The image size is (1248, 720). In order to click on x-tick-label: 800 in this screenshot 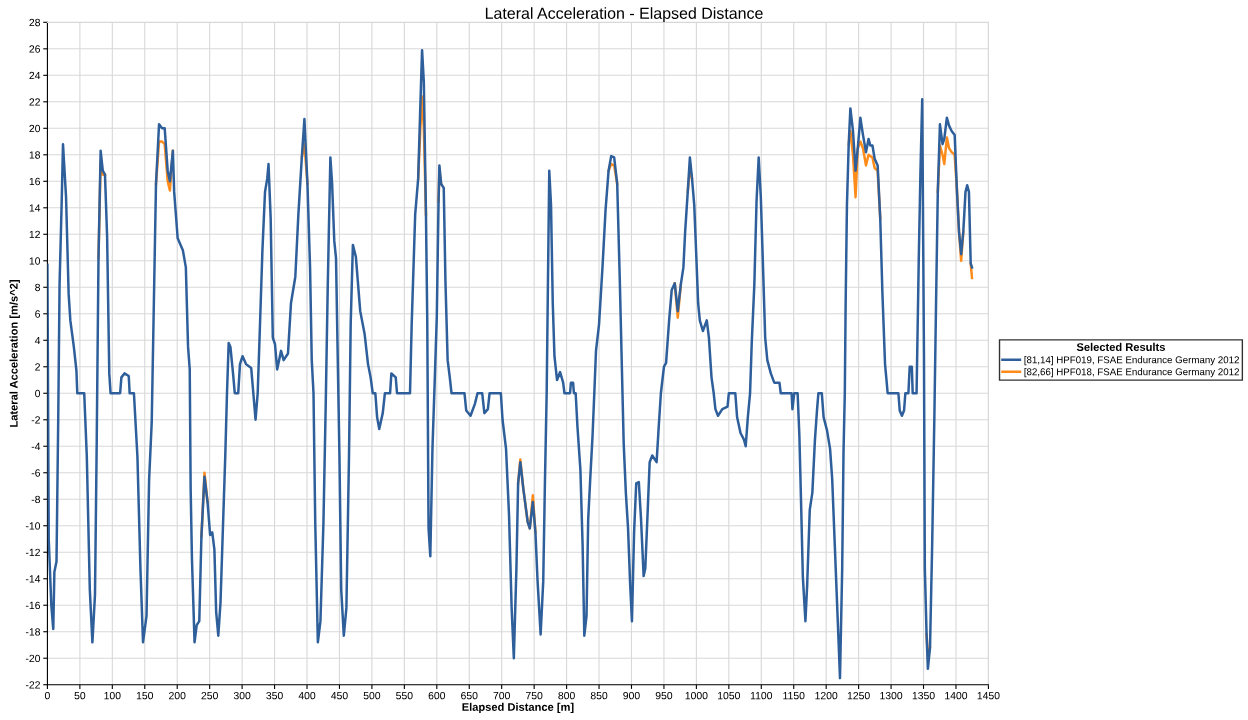, I will do `click(566, 695)`.